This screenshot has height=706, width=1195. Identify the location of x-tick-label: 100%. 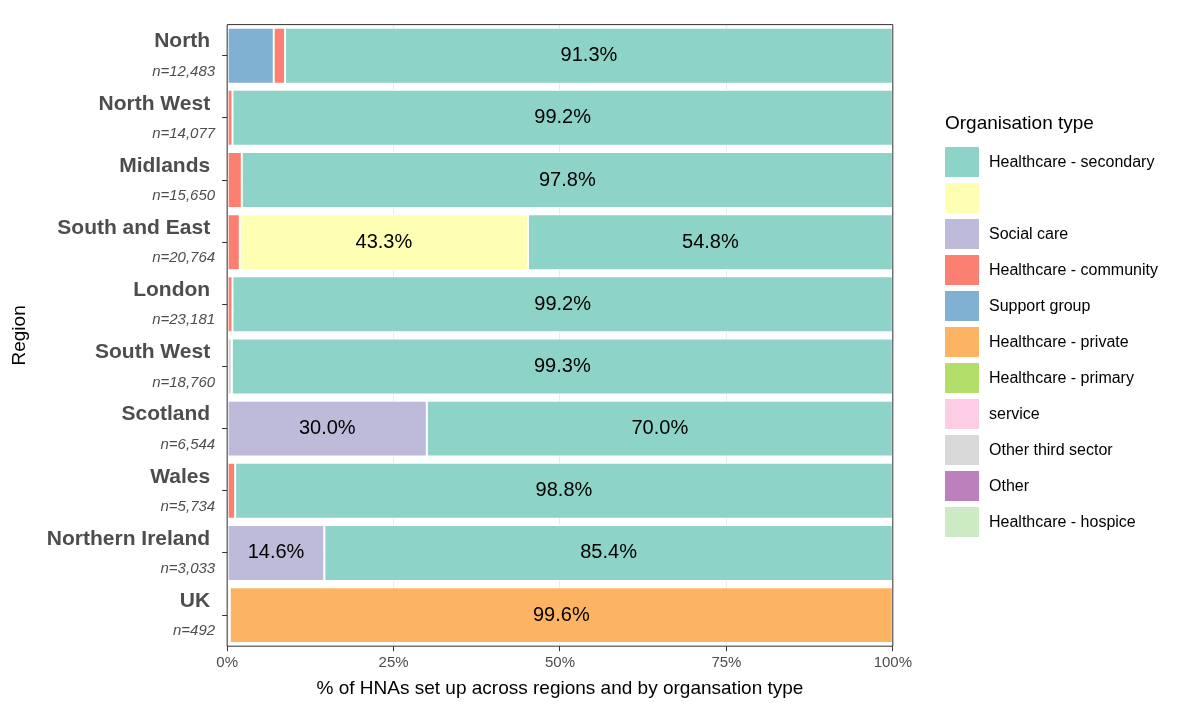
(893, 662).